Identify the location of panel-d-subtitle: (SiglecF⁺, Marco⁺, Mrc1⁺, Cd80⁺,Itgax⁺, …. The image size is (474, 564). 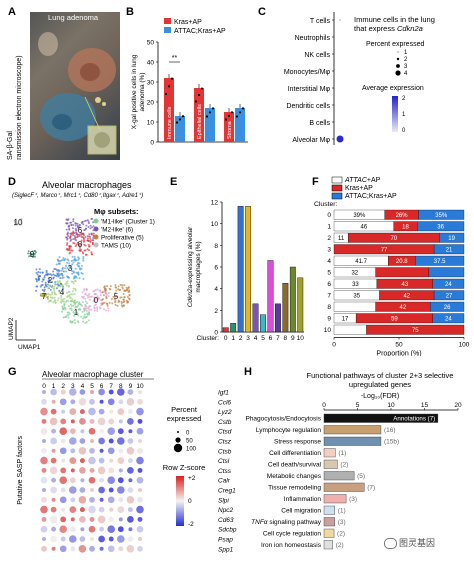
(78, 196).